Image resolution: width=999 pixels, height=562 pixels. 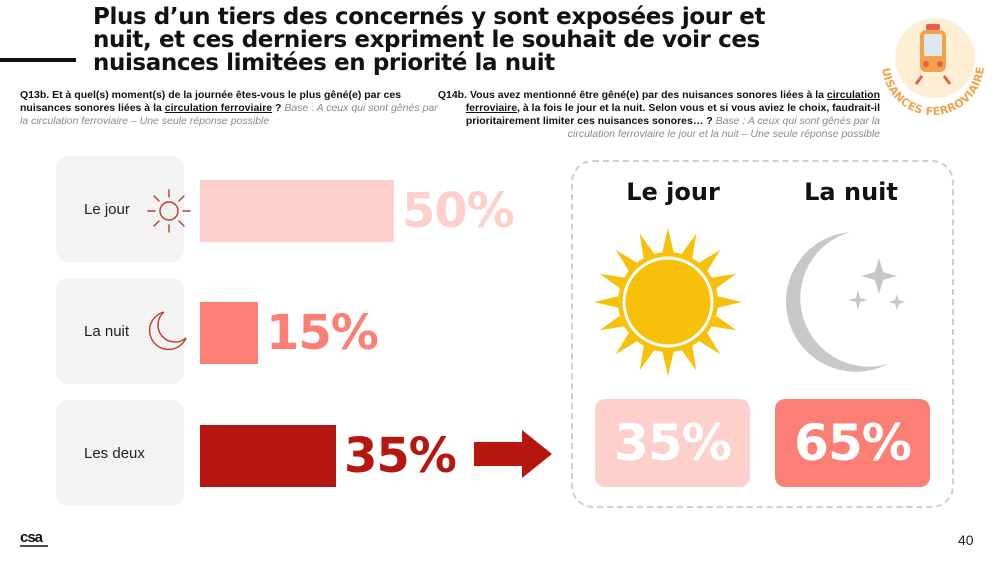 I want to click on page-number: 40, so click(x=966, y=540).